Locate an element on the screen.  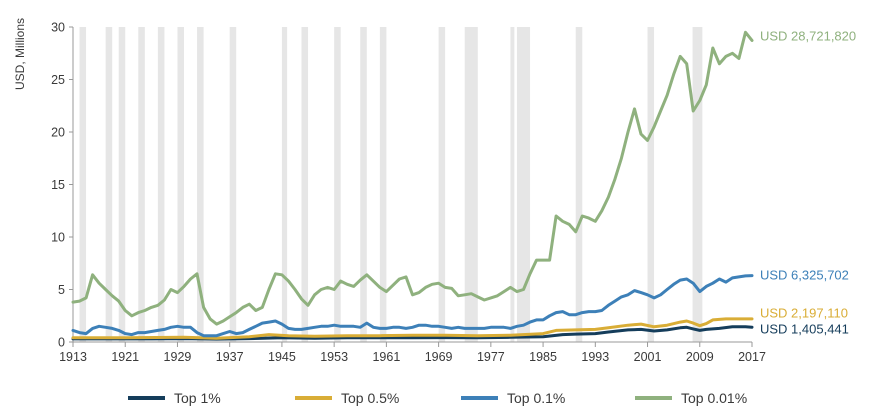
y-ticks: 0 5 10 15 20 25 30 is located at coordinates (62, 185).